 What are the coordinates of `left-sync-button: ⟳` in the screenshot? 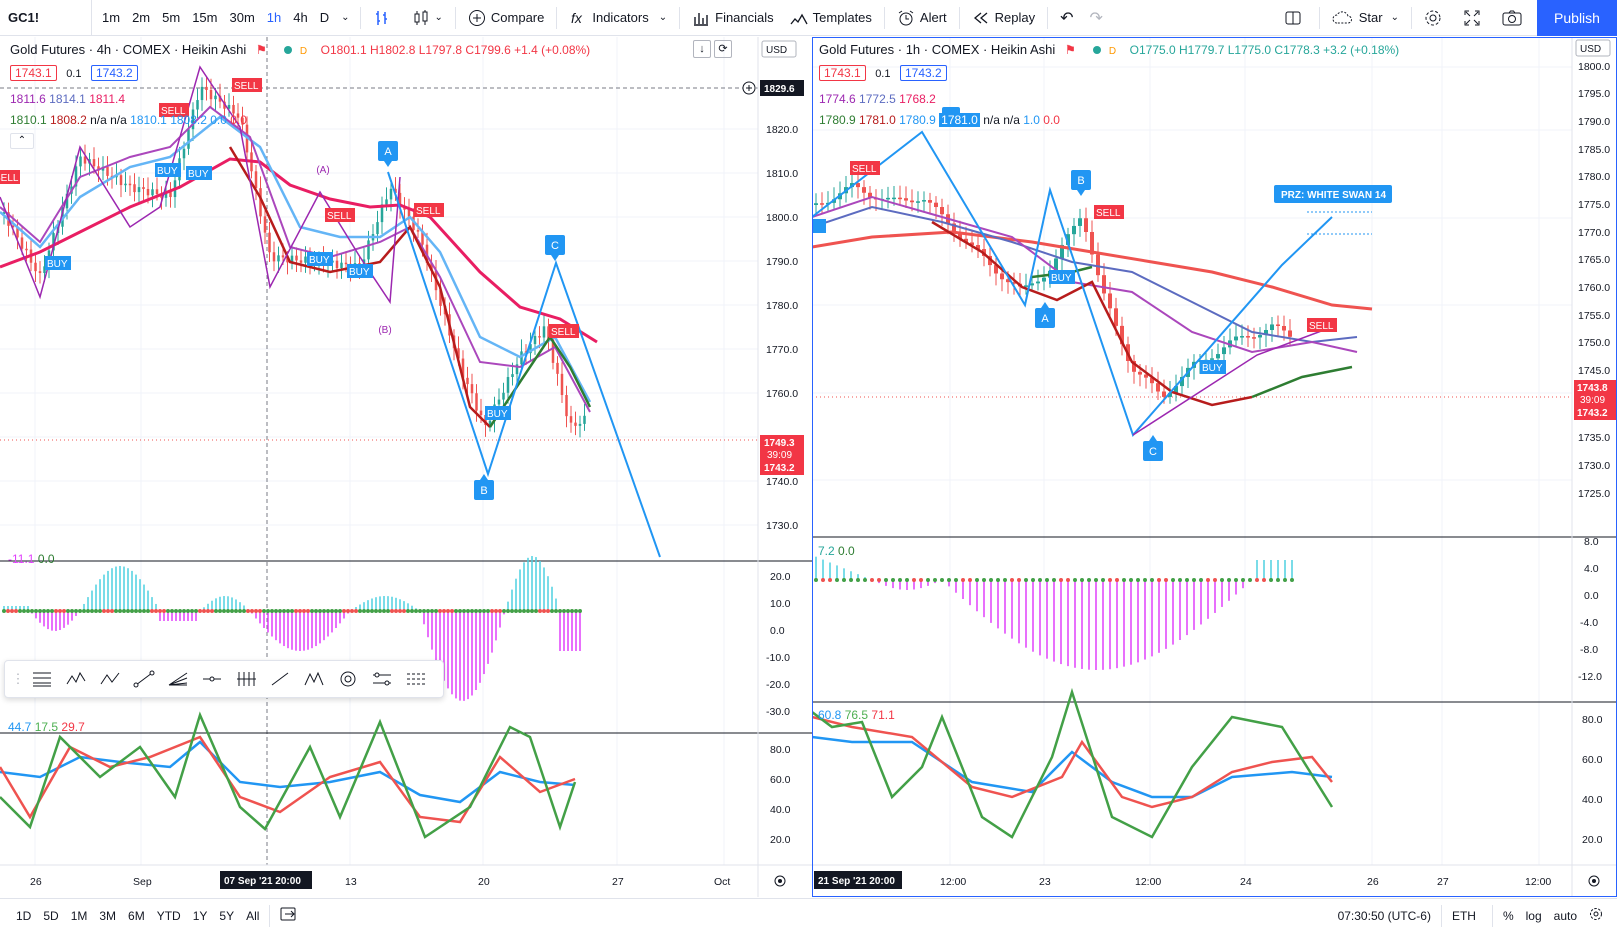 It's located at (723, 49).